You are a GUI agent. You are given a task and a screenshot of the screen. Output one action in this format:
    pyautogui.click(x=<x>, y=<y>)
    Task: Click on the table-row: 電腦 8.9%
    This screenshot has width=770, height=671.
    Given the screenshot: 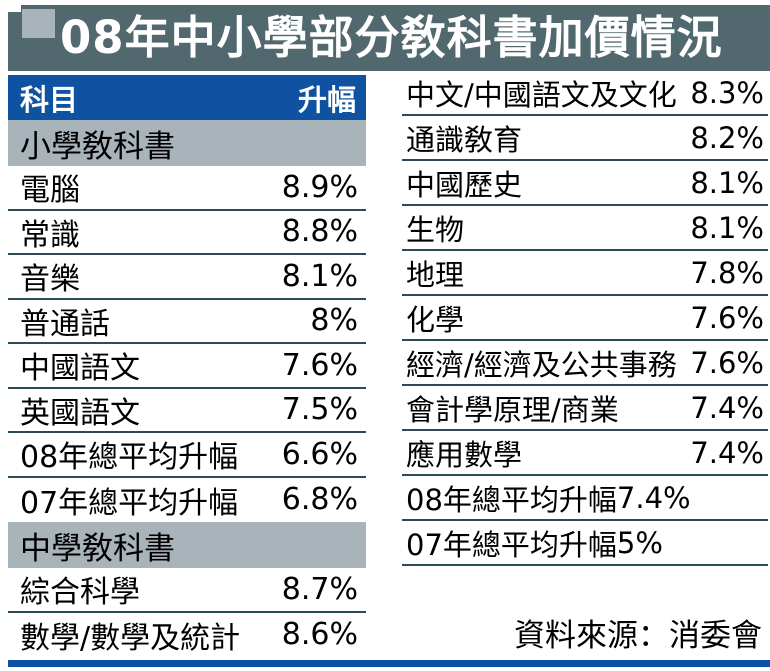 What is the action you would take?
    pyautogui.click(x=187, y=188)
    